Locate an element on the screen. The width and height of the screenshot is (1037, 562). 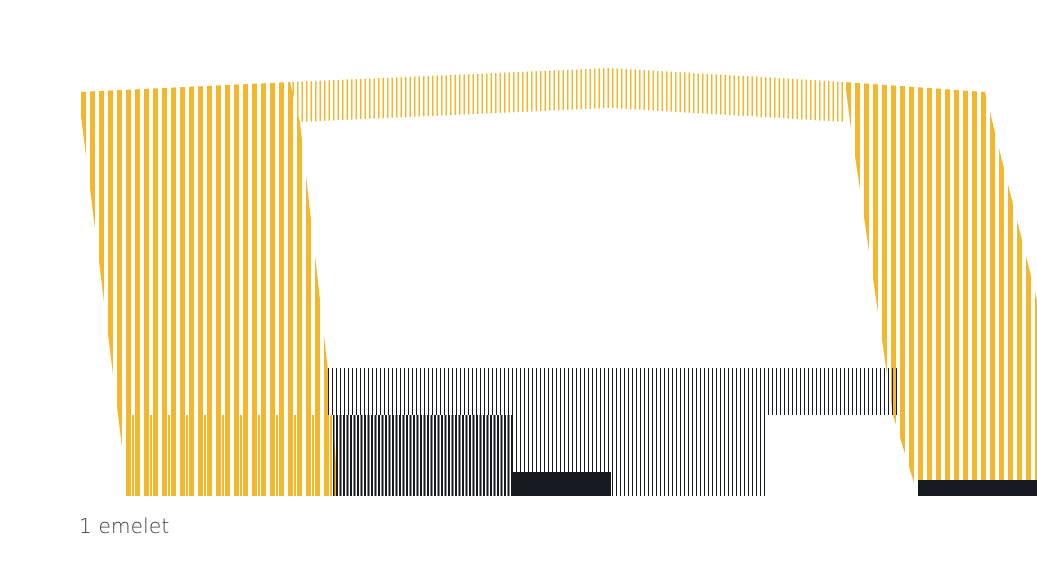
left-lower-hatch is located at coordinates (228, 455).